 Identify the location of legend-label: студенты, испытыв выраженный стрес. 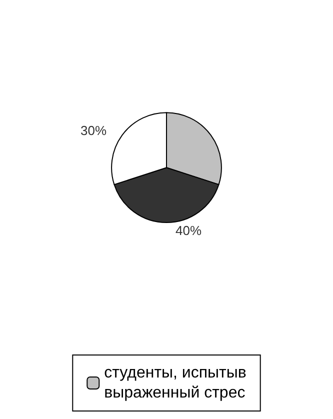
(175, 383).